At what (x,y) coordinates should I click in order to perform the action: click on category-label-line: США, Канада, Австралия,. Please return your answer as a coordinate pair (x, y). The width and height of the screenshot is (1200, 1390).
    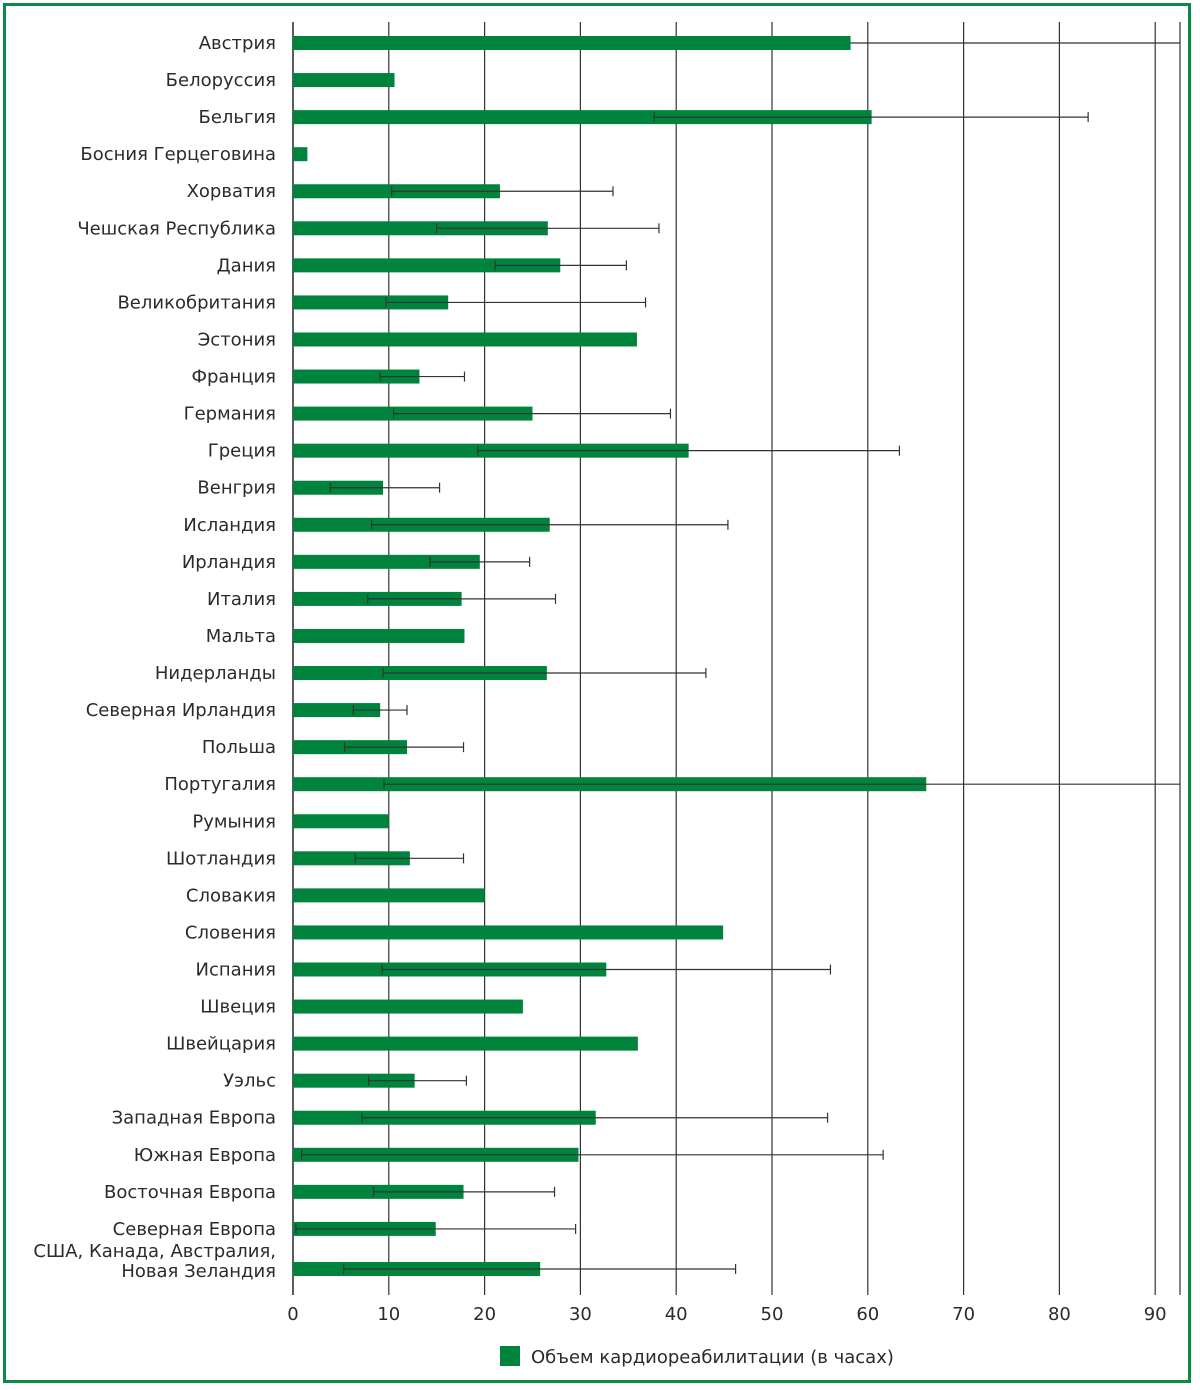
    Looking at the image, I should click on (154, 1251).